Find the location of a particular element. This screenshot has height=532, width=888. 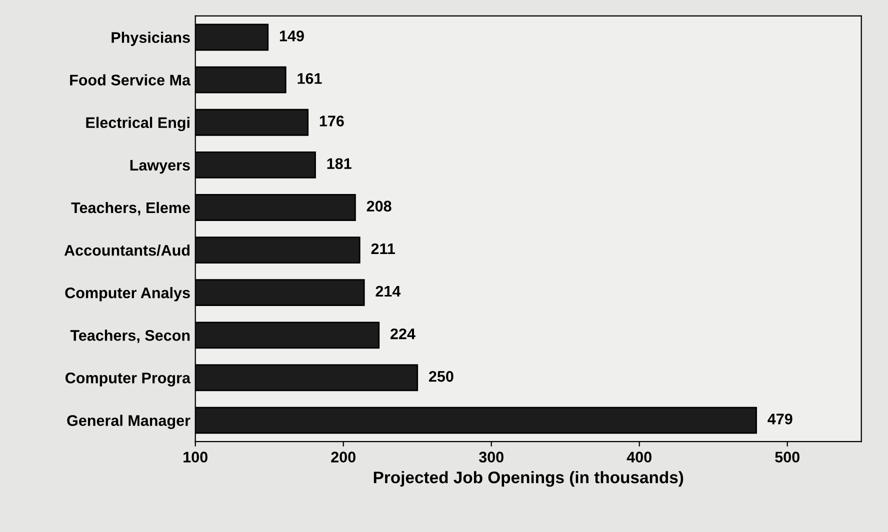

data-label: 176 is located at coordinates (332, 121).